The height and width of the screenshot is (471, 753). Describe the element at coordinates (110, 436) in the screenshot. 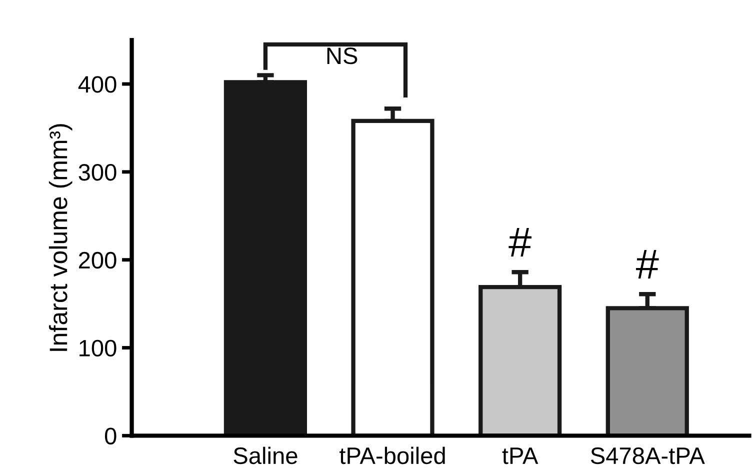

I see `y-tick-label: 0` at that location.